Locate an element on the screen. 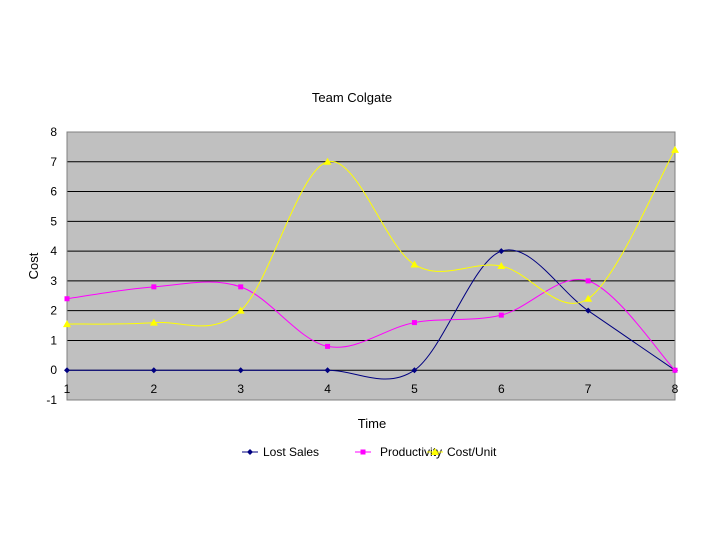 The width and height of the screenshot is (720, 545). x-tick-label: 1 is located at coordinates (67, 389).